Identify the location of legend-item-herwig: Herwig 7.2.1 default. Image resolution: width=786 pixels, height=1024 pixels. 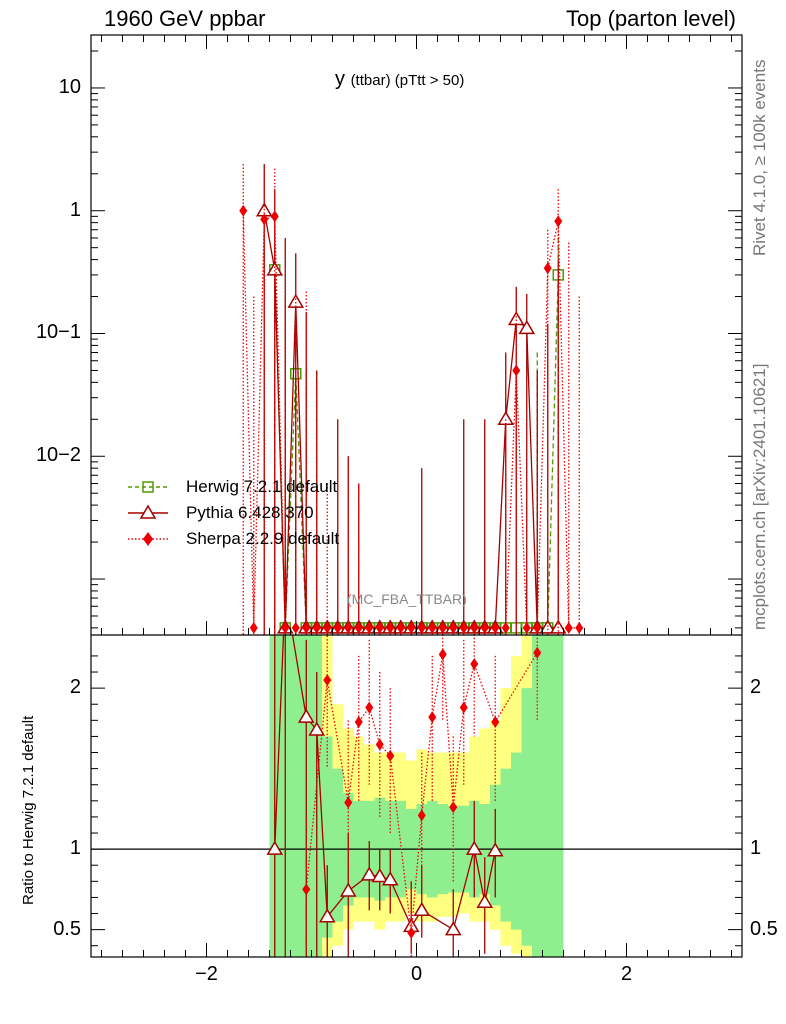
(258, 489).